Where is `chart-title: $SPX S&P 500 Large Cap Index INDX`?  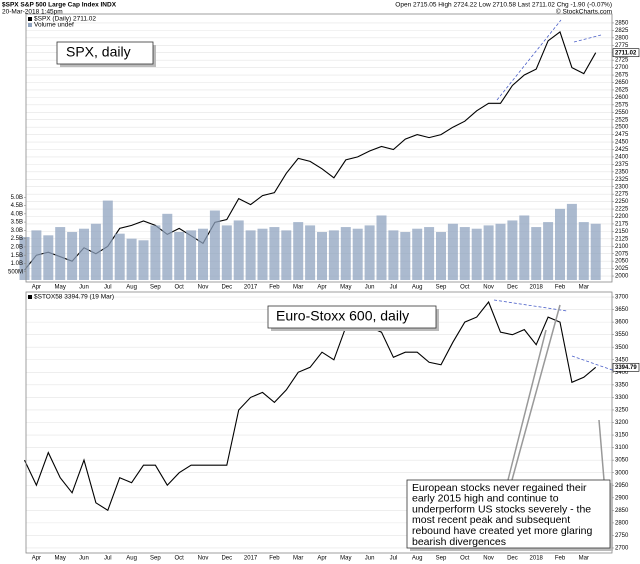
chart-title: $SPX S&P 500 Large Cap Index INDX is located at coordinates (59, 5).